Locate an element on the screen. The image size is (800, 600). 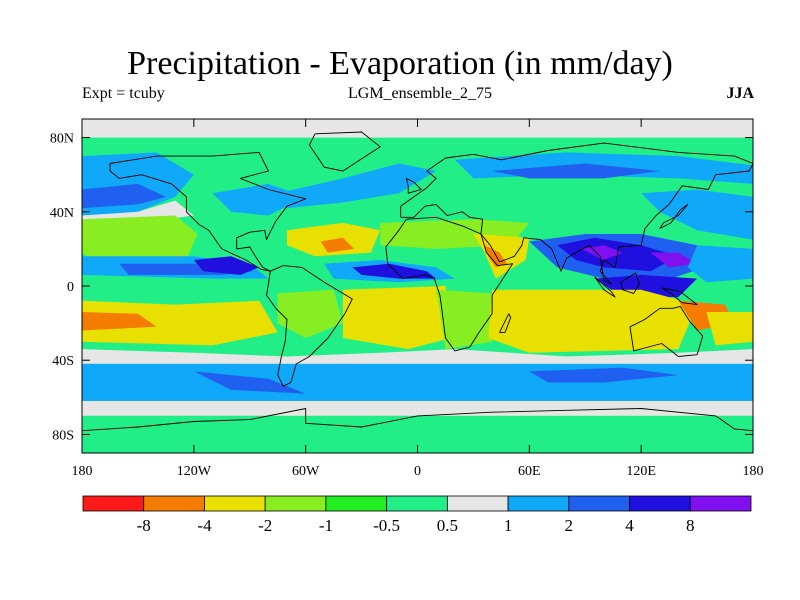
philippine-extreme is located at coordinates (674, 260).